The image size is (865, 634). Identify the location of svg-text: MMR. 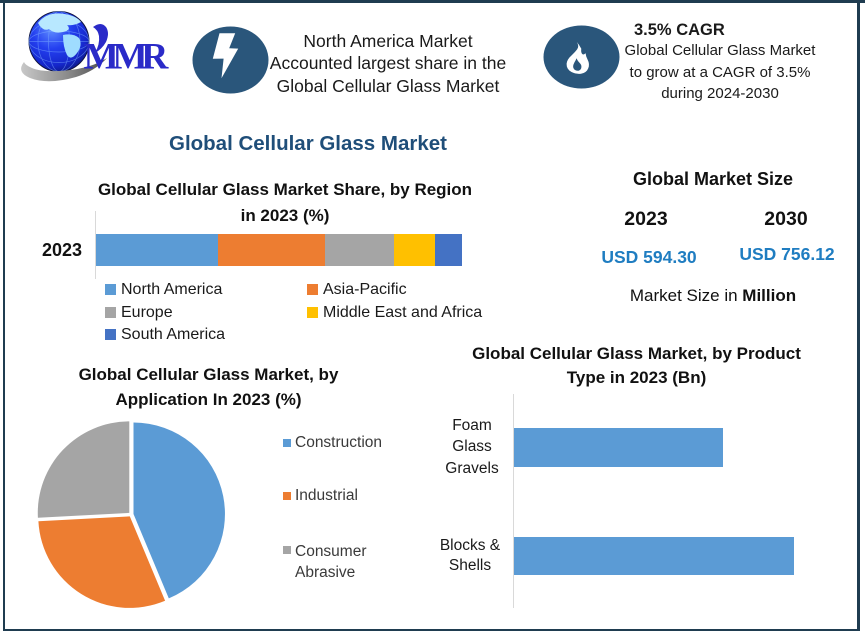
(127, 57).